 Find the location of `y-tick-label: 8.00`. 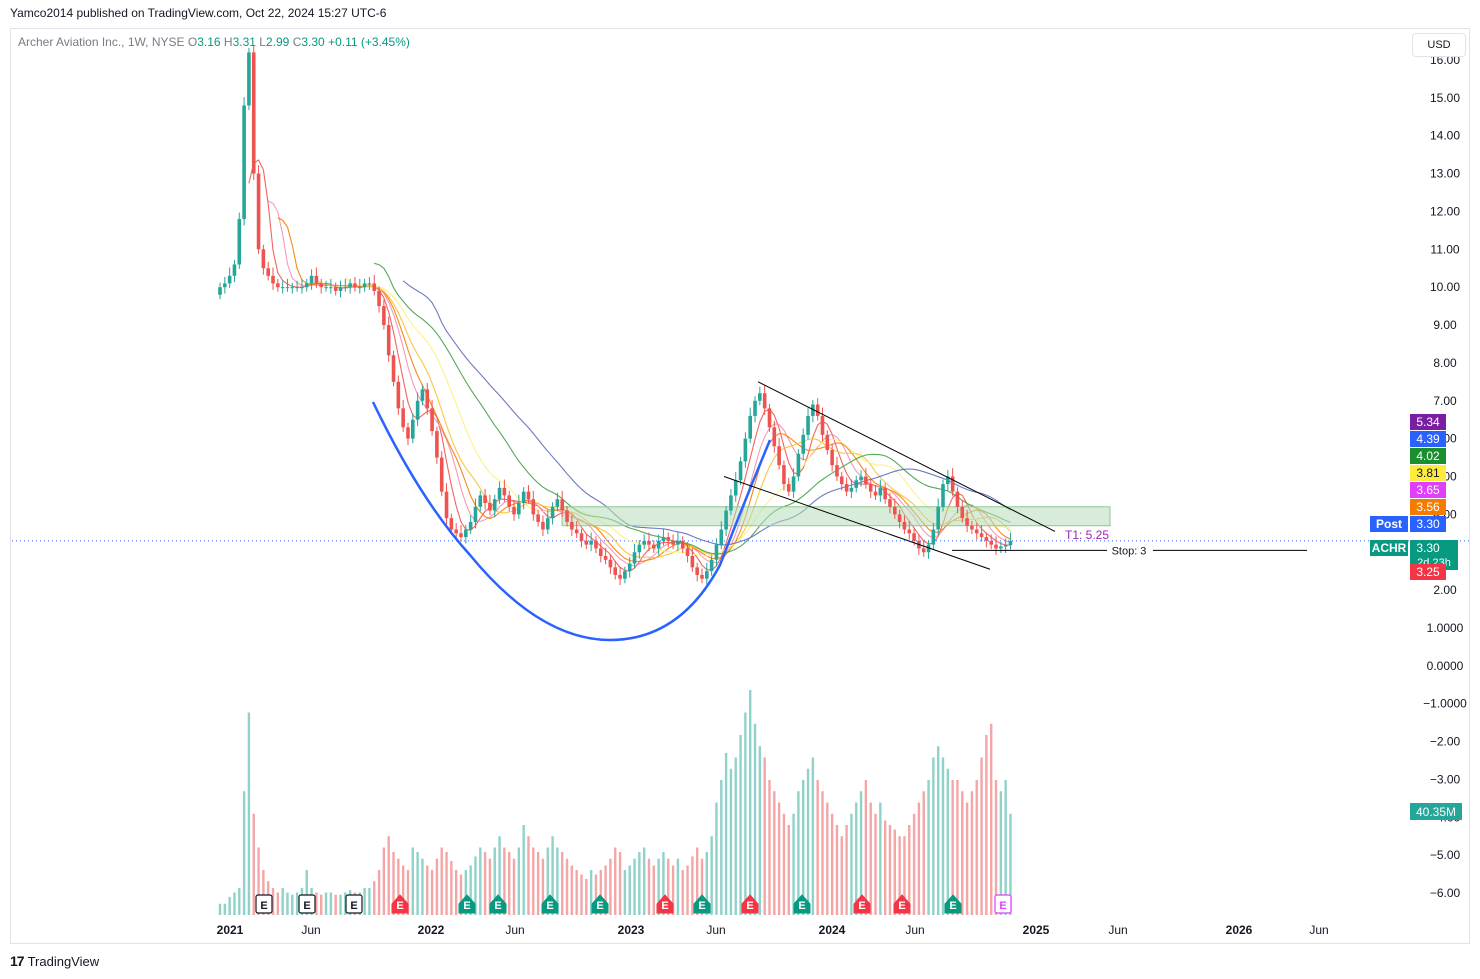

y-tick-label: 8.00 is located at coordinates (1445, 363).